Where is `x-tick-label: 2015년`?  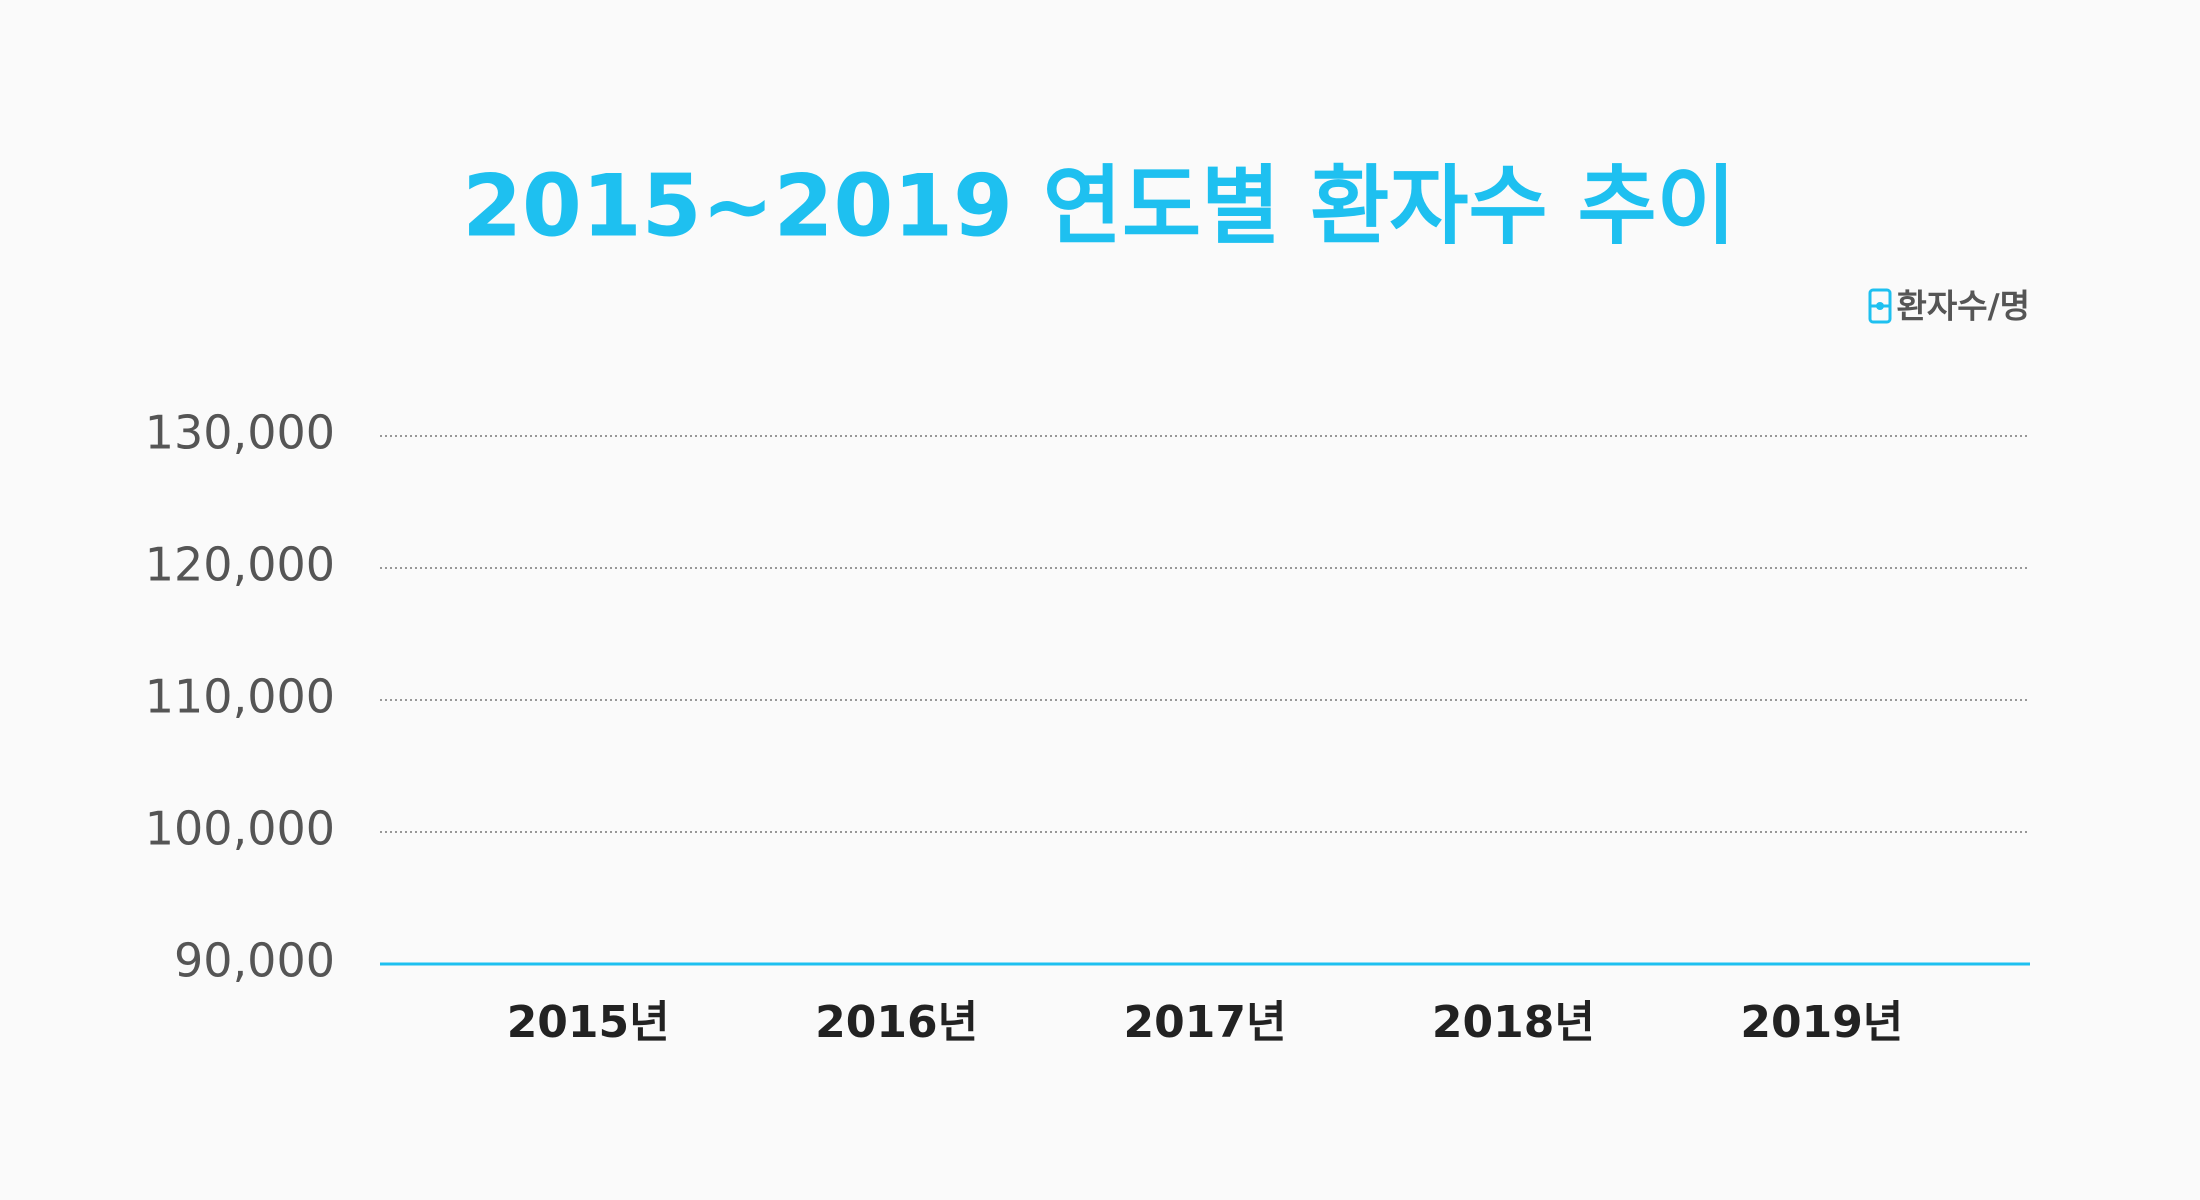 x-tick-label: 2015년 is located at coordinates (588, 1022).